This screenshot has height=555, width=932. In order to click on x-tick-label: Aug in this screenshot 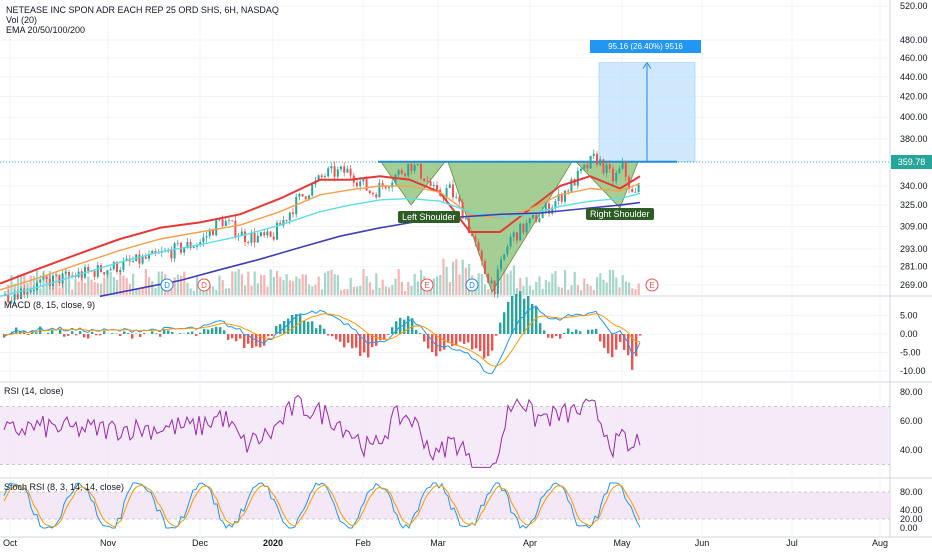, I will do `click(880, 543)`.